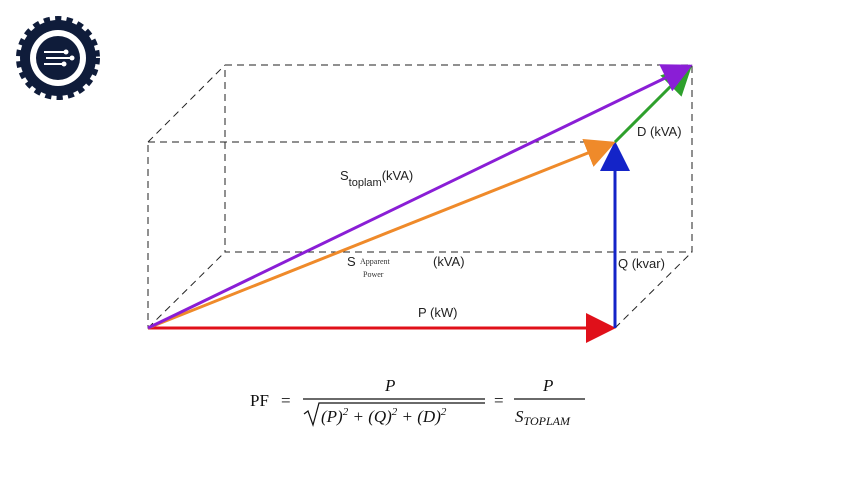 This screenshot has width=853, height=480. What do you see at coordinates (449, 261) in the screenshot?
I see `s-apparent-unit: (kVA)` at bounding box center [449, 261].